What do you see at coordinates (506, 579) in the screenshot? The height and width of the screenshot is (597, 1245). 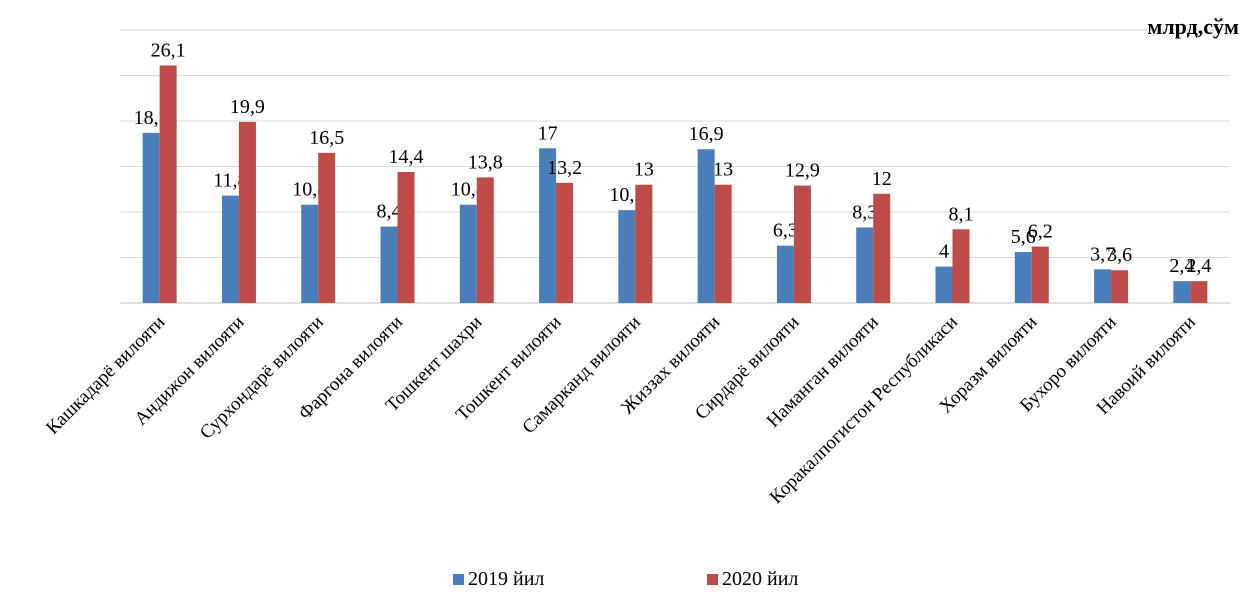 I see `legend-label-2019: 2019 йил` at bounding box center [506, 579].